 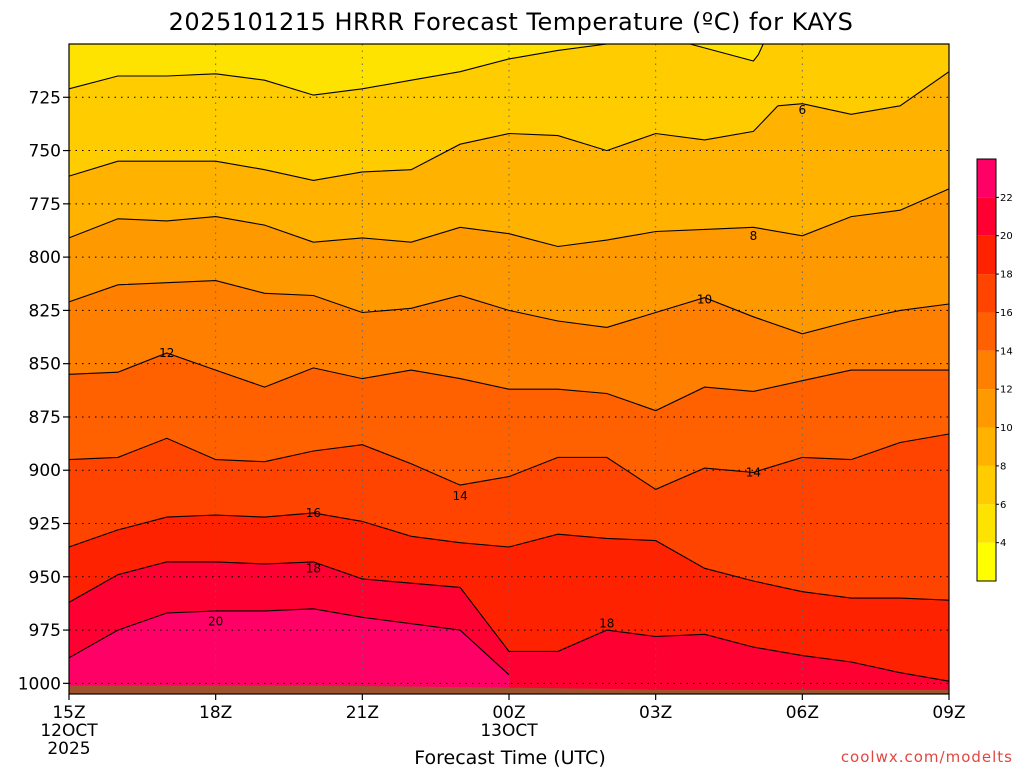 I want to click on ground-surface-layer, so click(x=509, y=689).